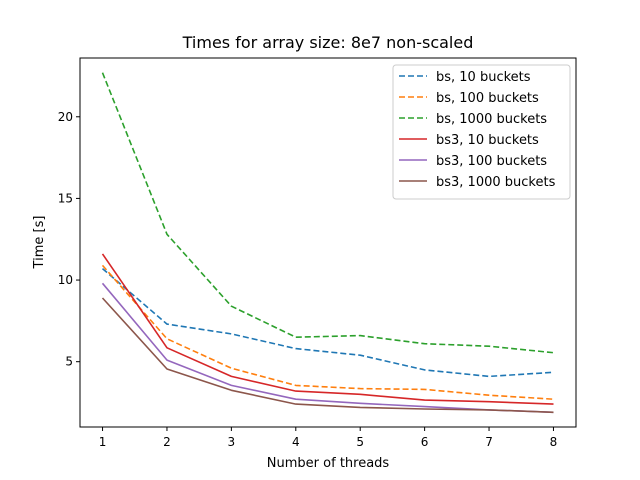 This screenshot has height=480, width=640. Describe the element at coordinates (487, 140) in the screenshot. I see `legend-label-bs3-10-buckets: bs3, 10 buckets` at that location.